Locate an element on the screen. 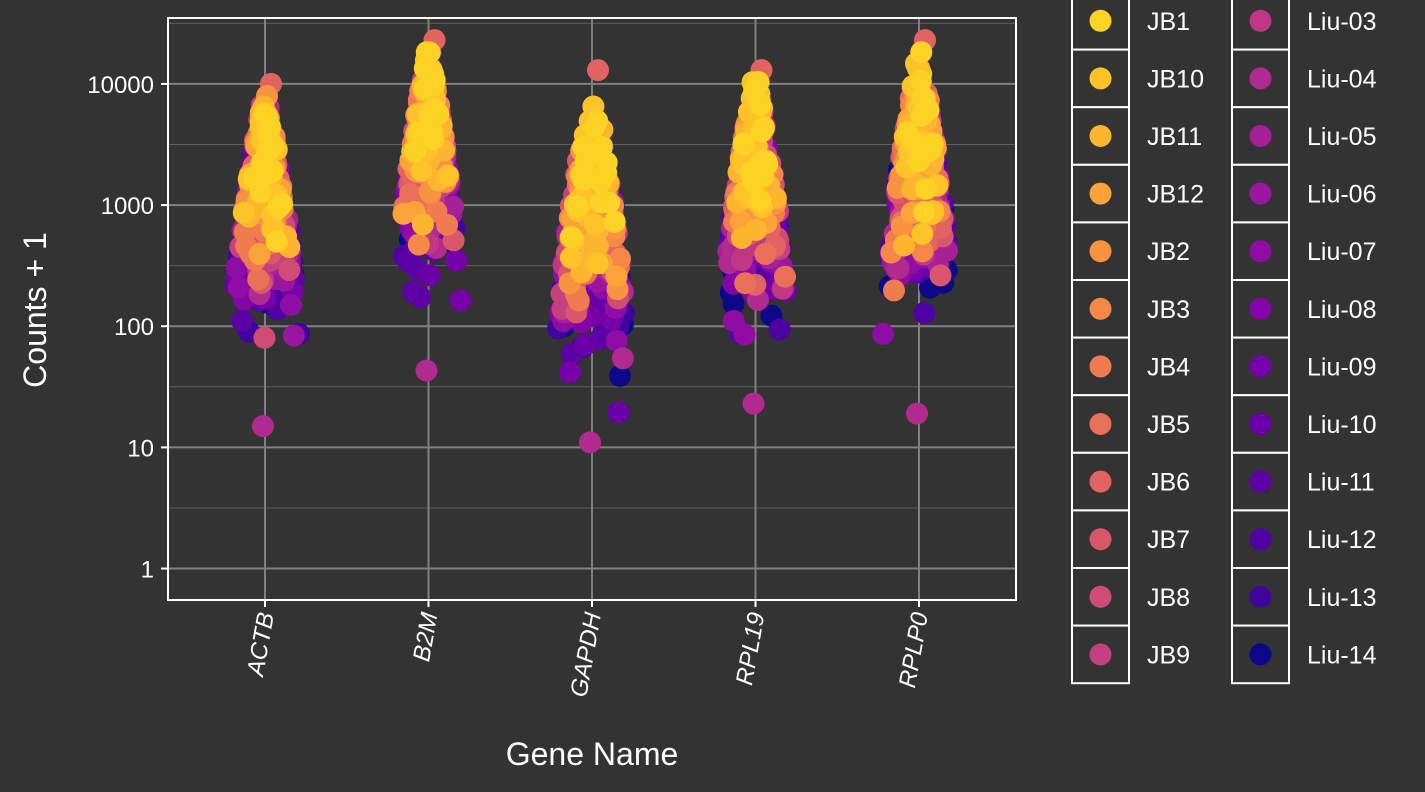 The image size is (1425, 792). y-tick-label: 10000 is located at coordinates (120, 85).